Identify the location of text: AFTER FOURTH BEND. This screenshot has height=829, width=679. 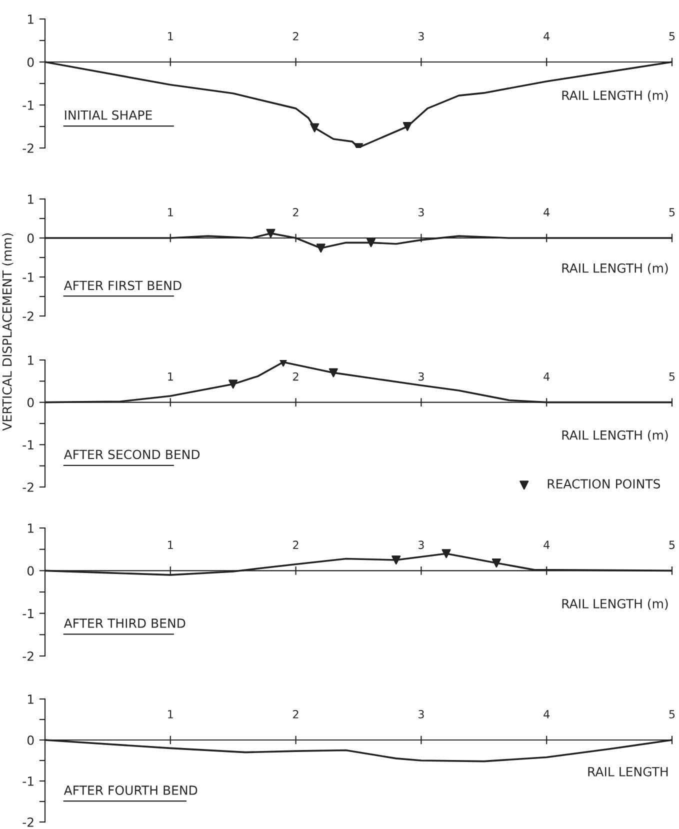
(131, 790).